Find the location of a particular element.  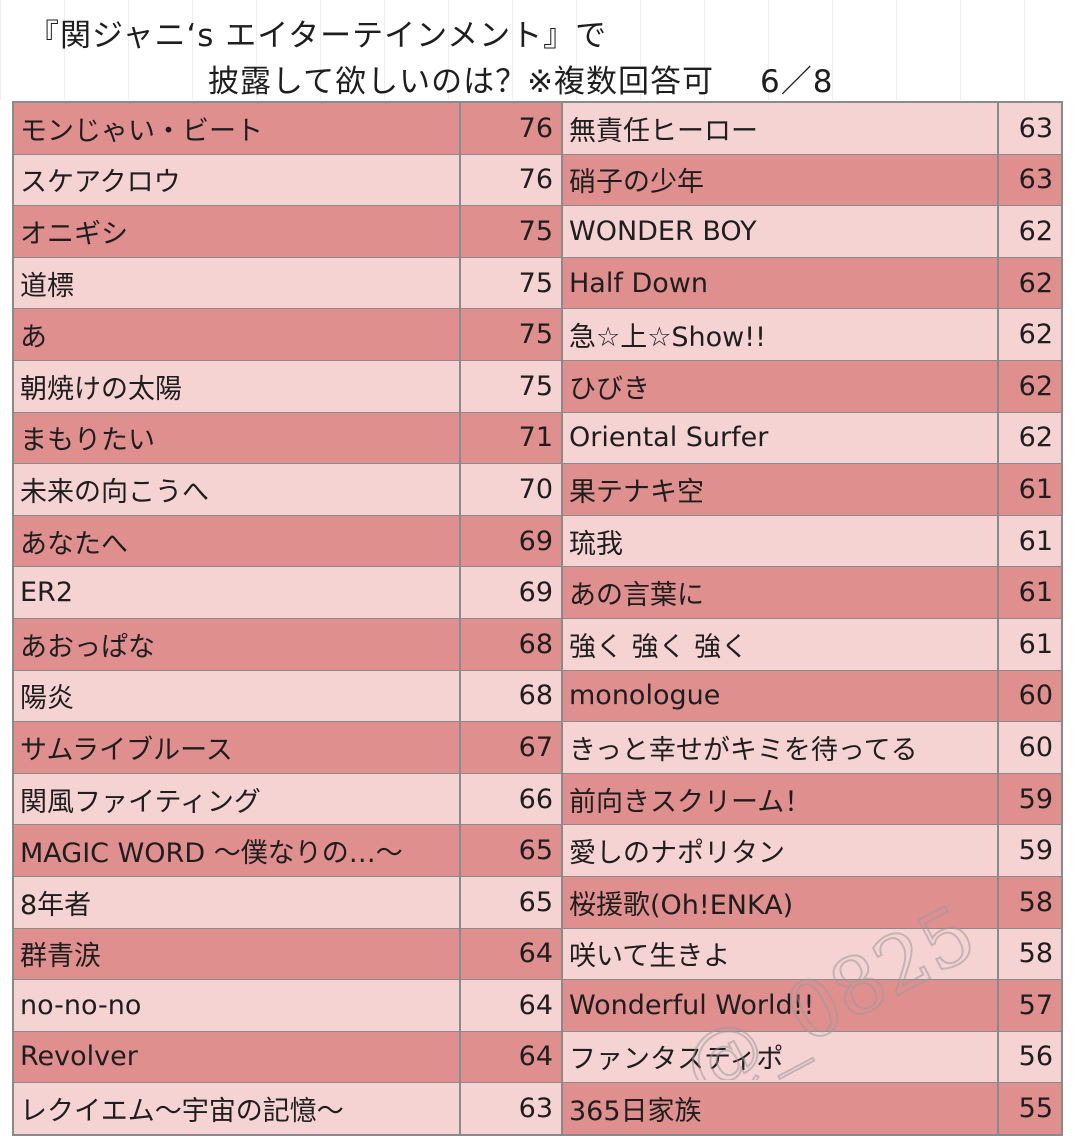

table-row: 未来の向こうへ 70 is located at coordinates (287, 489).